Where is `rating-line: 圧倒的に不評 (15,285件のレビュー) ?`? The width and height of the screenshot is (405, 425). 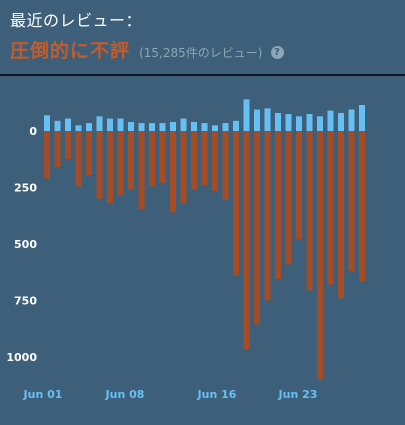 rating-line: 圧倒的に不評 (15,285件のレビュー) ? is located at coordinates (147, 49).